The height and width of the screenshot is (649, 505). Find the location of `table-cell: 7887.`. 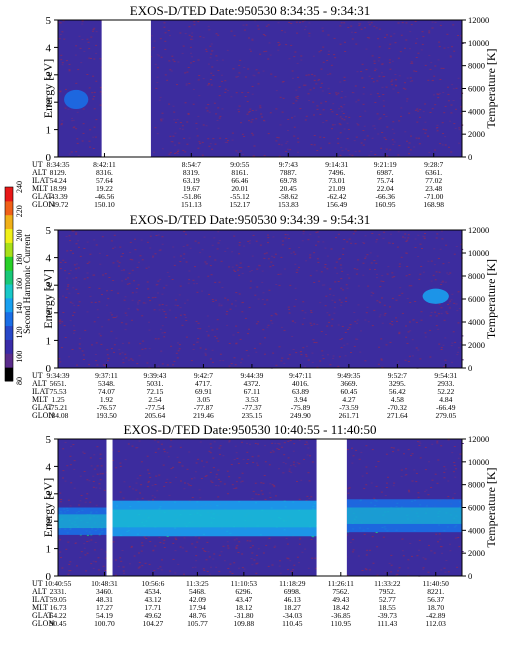

table-cell: 7887. is located at coordinates (288, 172).